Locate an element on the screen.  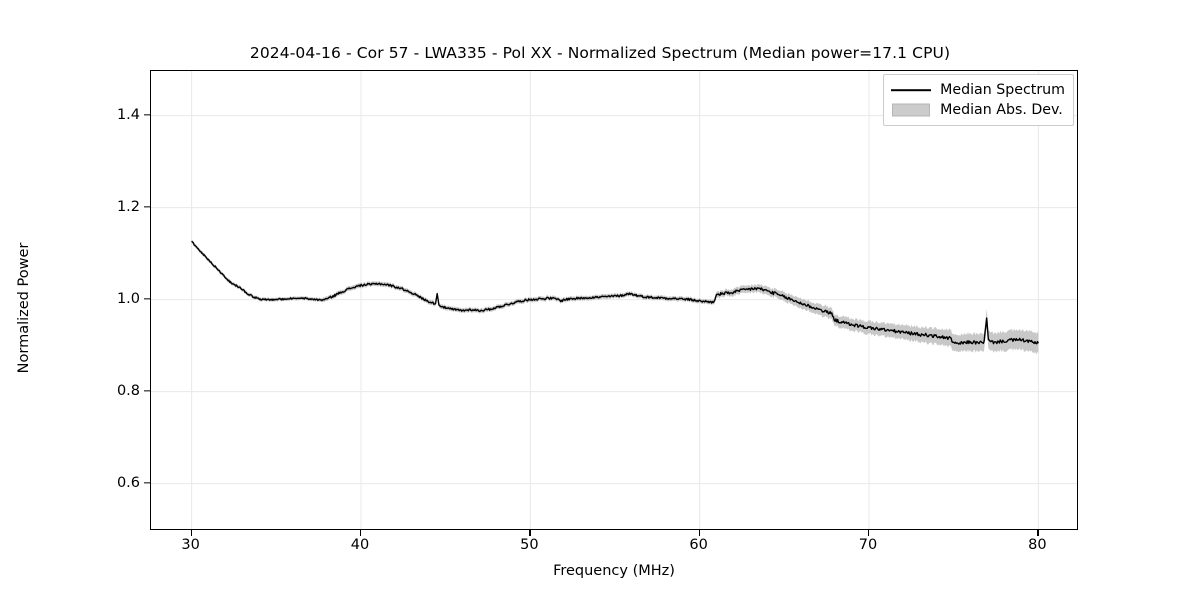
patch-swatch-icon is located at coordinates (911, 110).